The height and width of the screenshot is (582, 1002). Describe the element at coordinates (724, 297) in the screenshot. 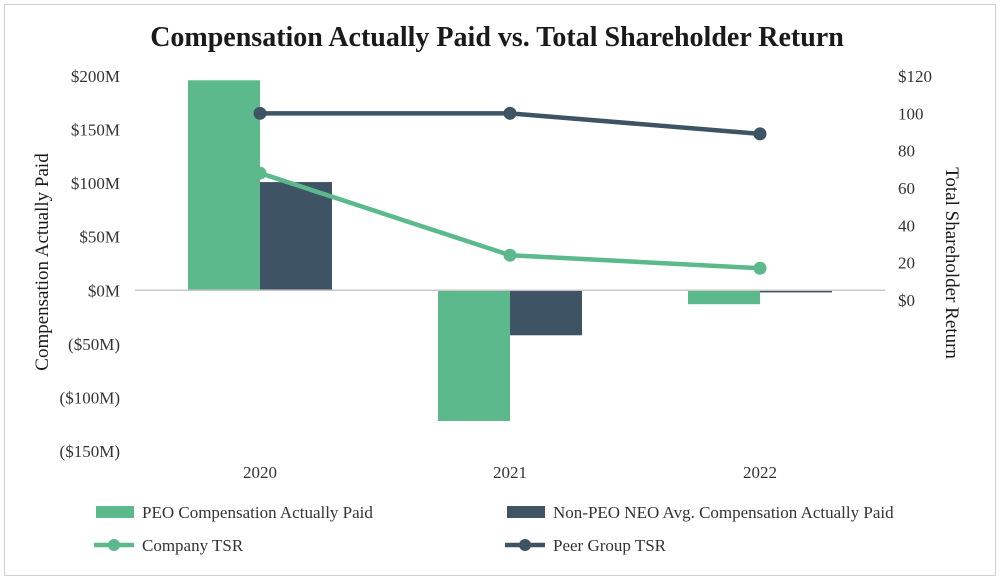

I see `bar-peo-compensation-actually-paid-2022` at that location.